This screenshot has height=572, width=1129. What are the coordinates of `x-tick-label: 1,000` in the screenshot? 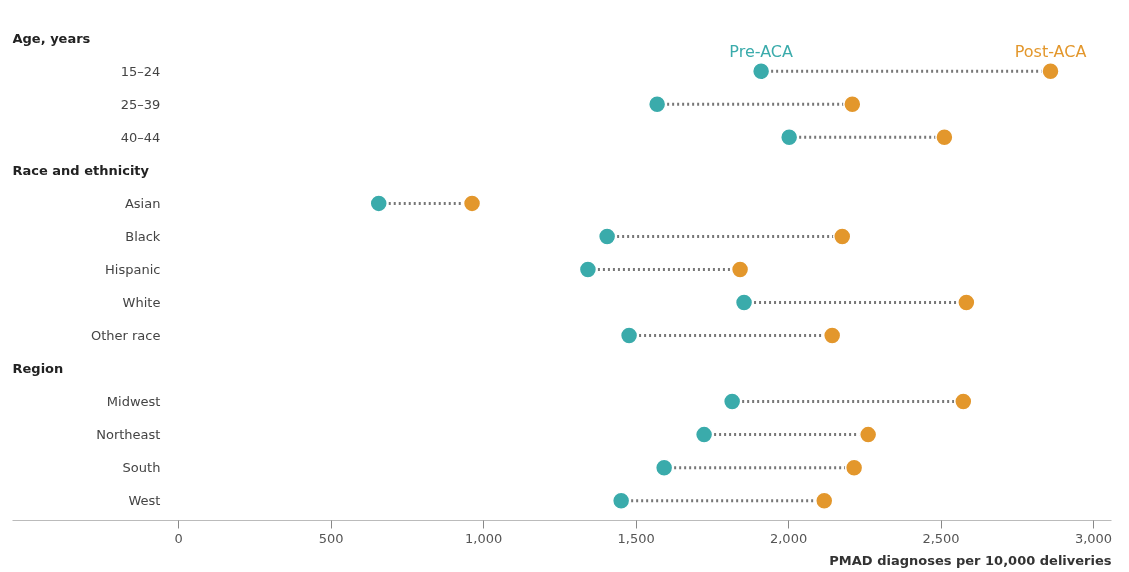 It's located at (484, 538).